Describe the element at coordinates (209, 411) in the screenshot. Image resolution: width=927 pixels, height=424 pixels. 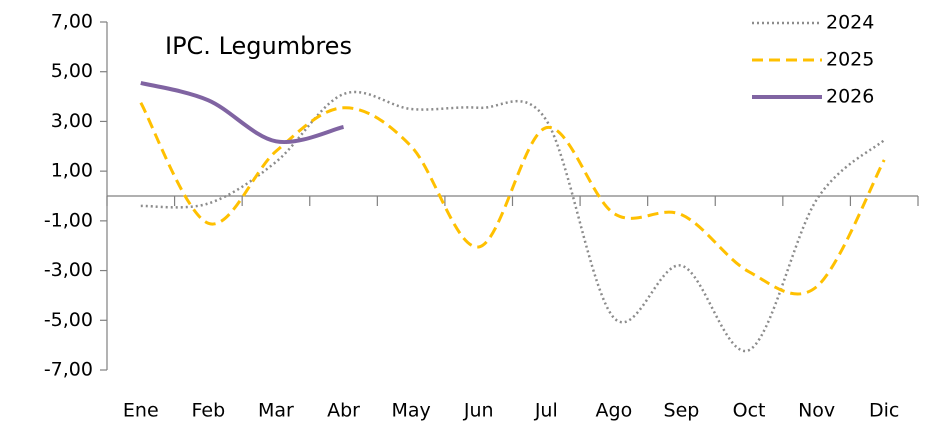
I see `x-tick-label: Feb` at that location.